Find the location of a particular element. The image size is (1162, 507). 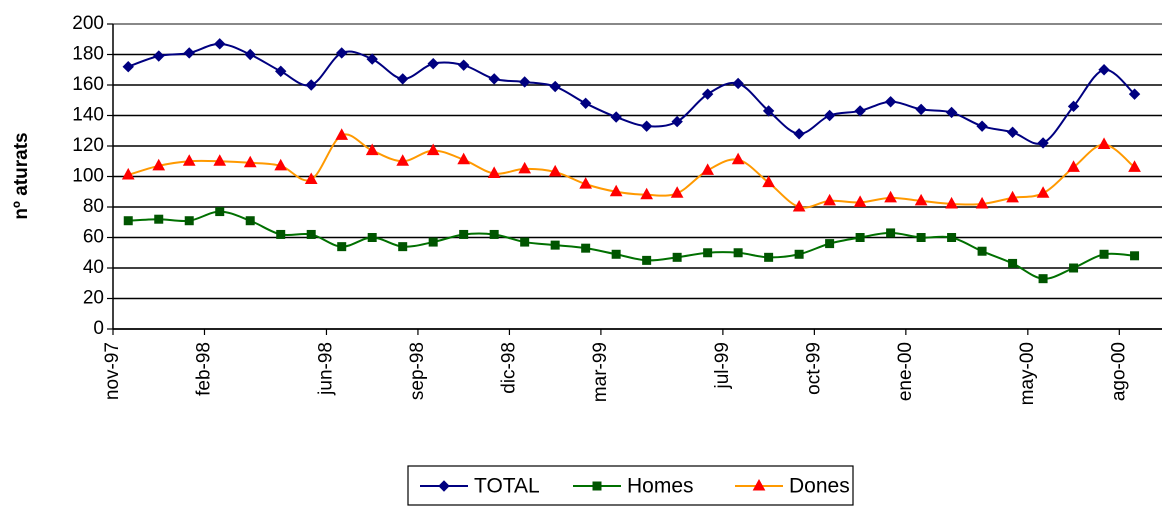

y-tick-label: 200 is located at coordinates (88, 23).